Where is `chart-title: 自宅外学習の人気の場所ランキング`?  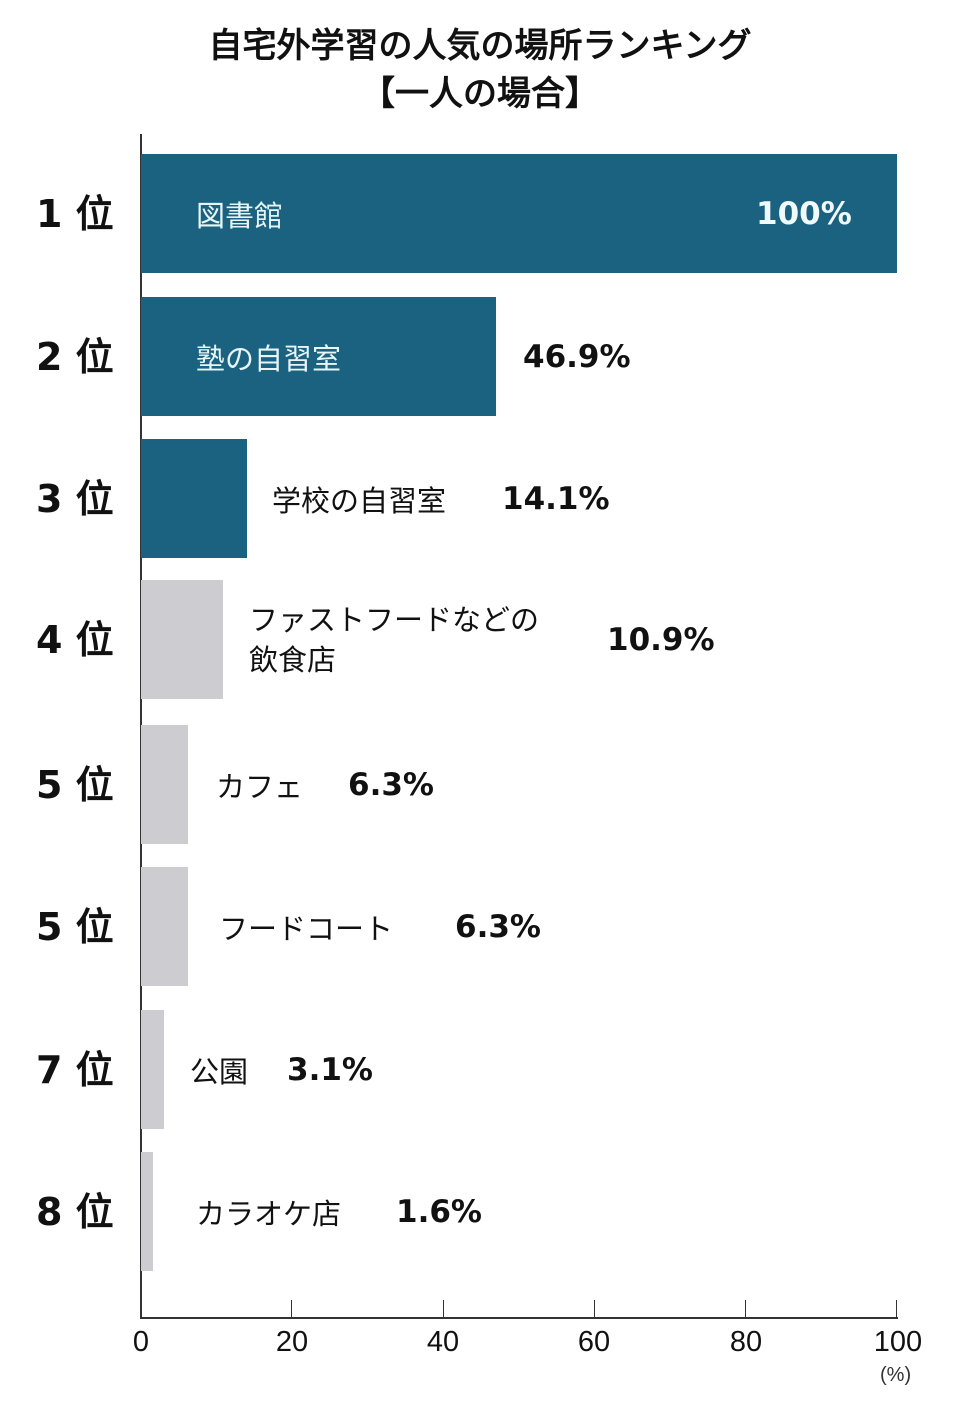
chart-title: 自宅外学習の人気の場所ランキング is located at coordinates (480, 46).